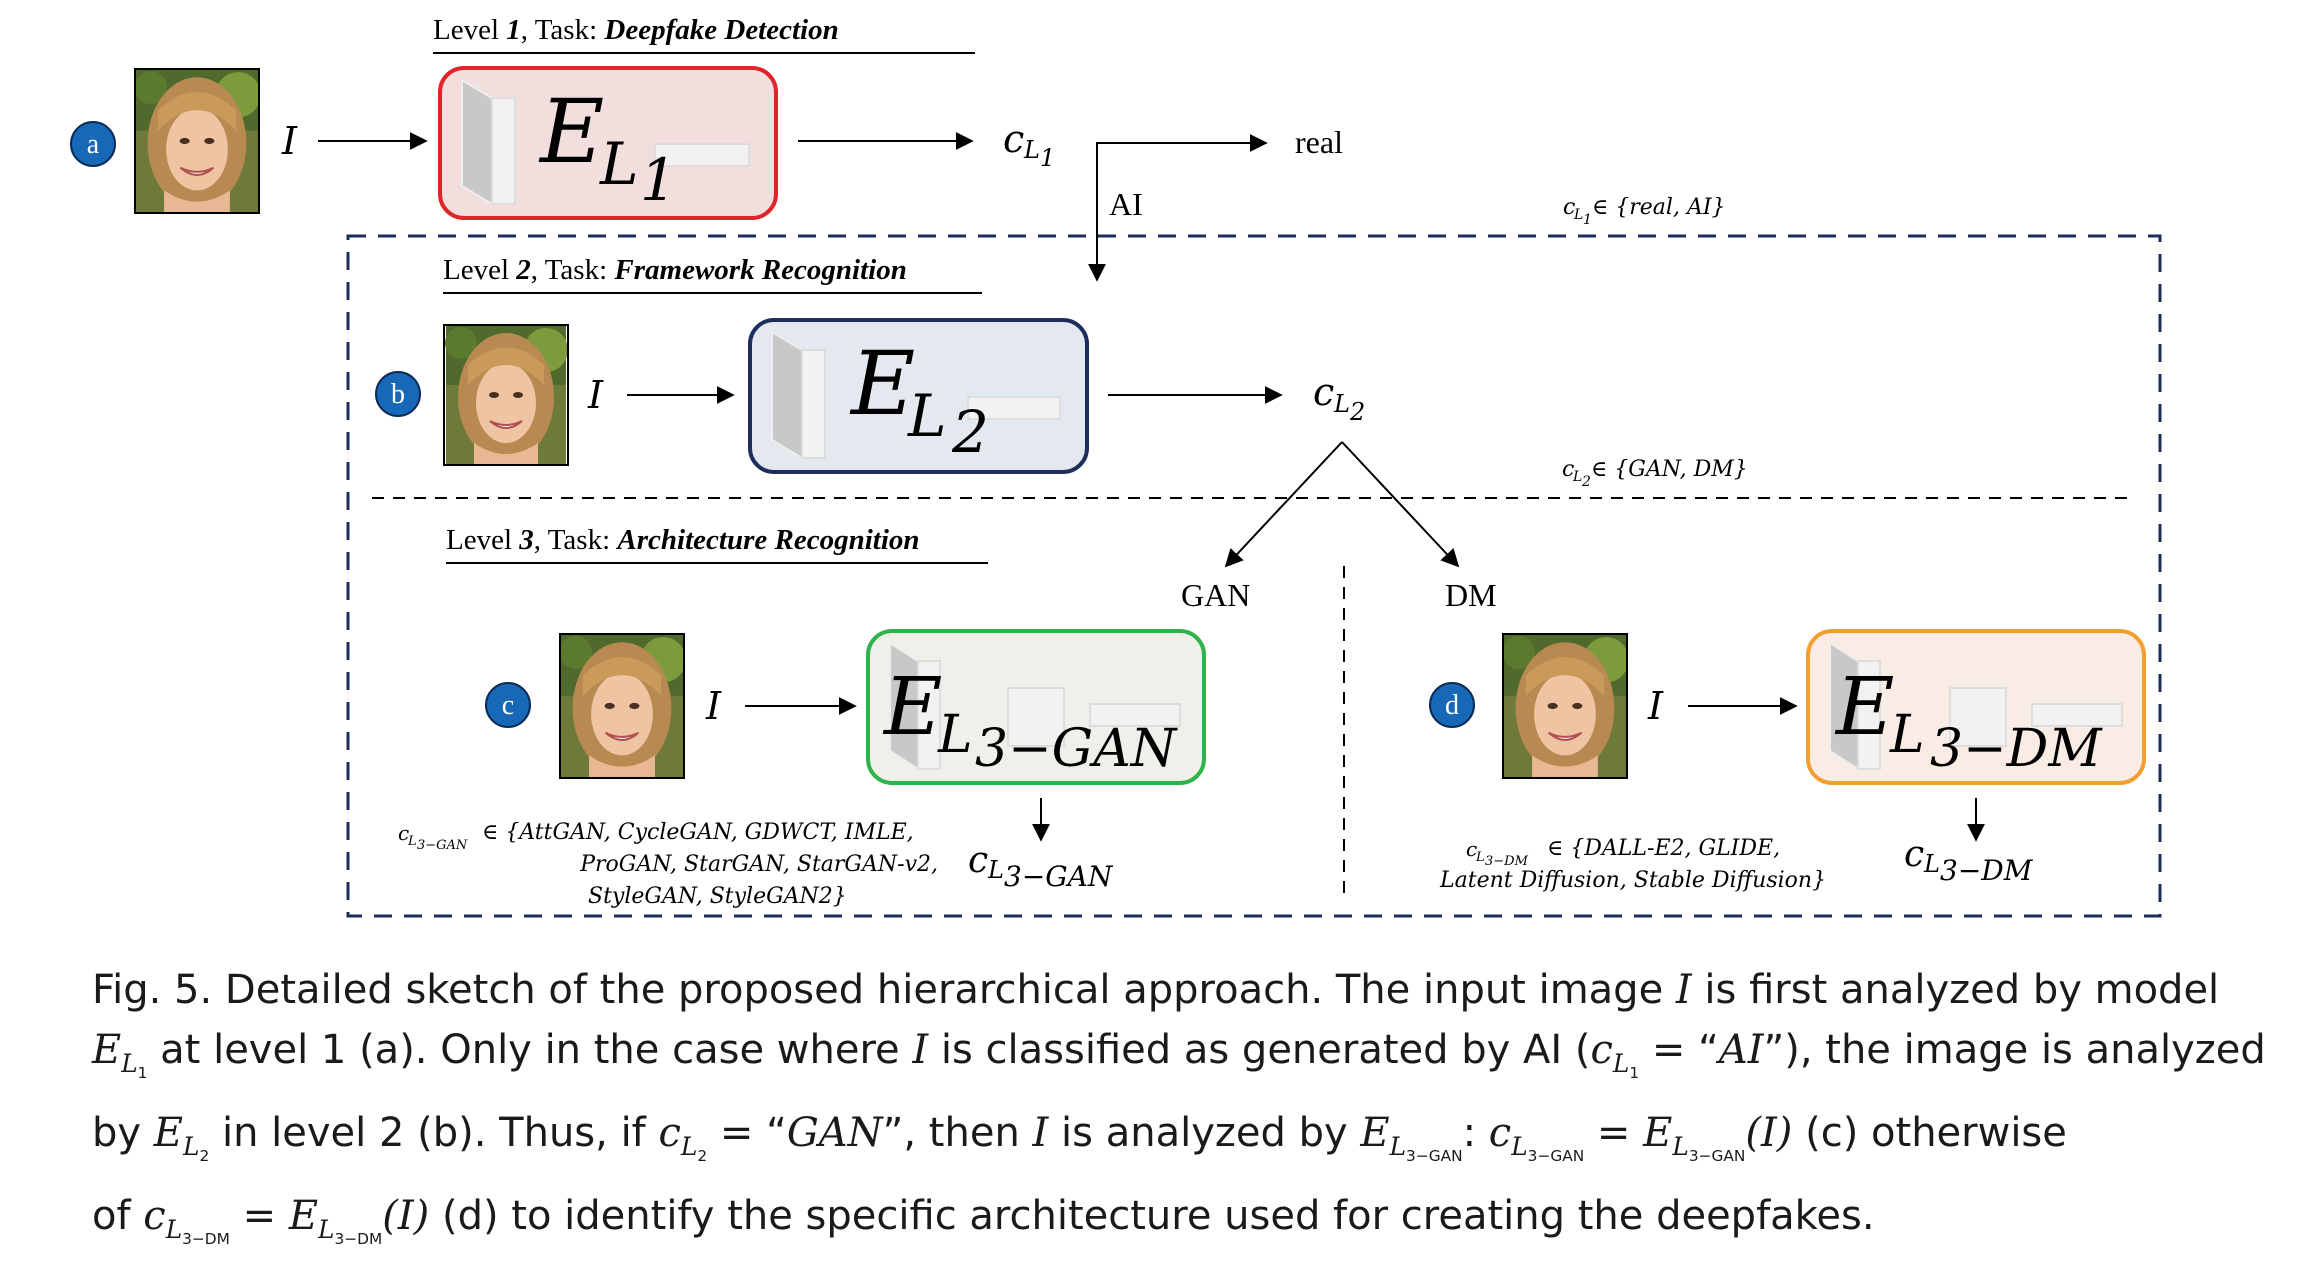 The image size is (2312, 1269). What do you see at coordinates (1976, 707) in the screenshot?
I see `model-el3-dm: E L 3−DM` at bounding box center [1976, 707].